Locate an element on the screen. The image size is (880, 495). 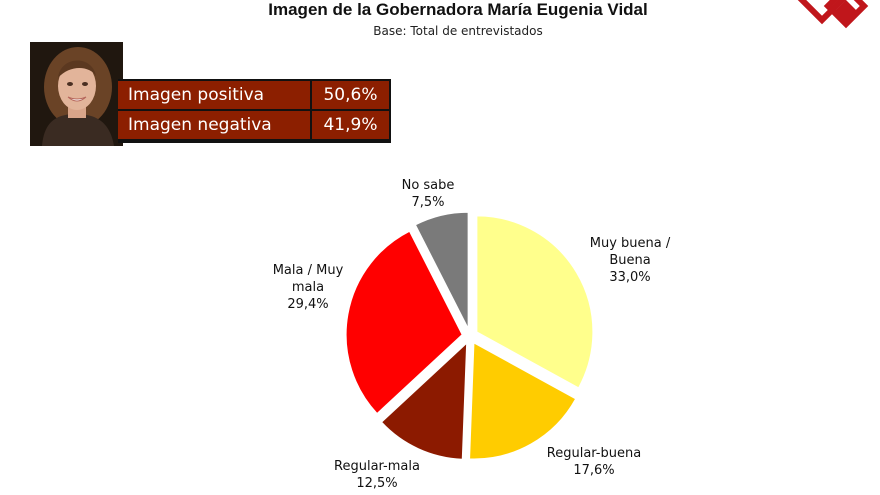
slice-label-3: Mala / Muy mala 29,4% is located at coordinates (308, 287).